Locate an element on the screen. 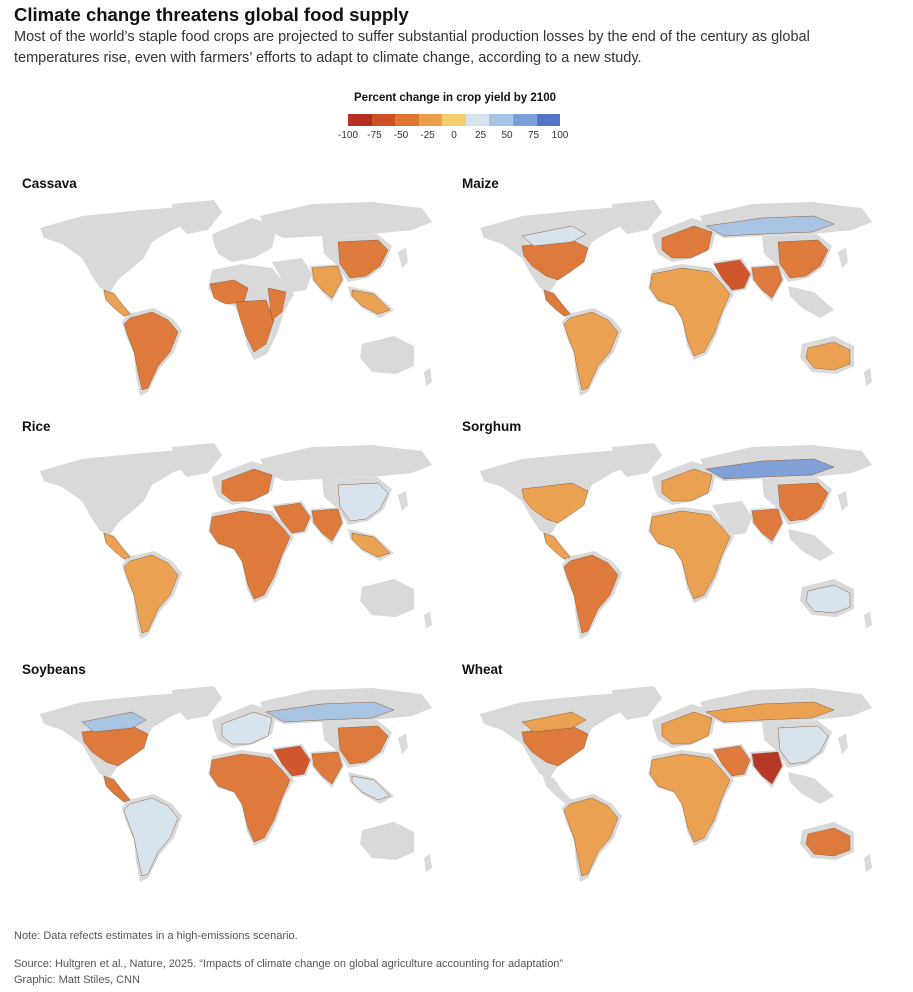 The image size is (913, 992). panel-label: Sorghum is located at coordinates (492, 426).